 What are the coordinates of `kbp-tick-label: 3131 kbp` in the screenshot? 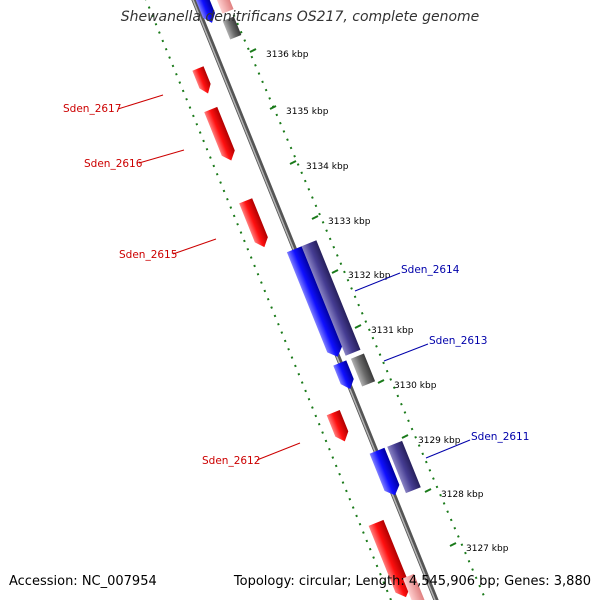 It's located at (392, 331).